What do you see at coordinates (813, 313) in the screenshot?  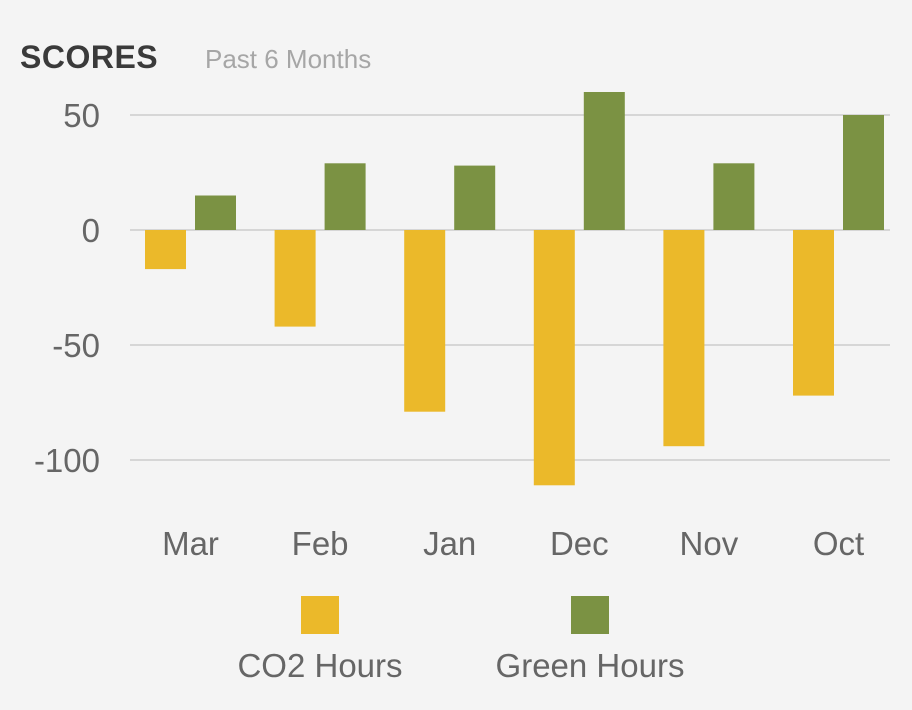 I see `co2-hours-bar-oct` at bounding box center [813, 313].